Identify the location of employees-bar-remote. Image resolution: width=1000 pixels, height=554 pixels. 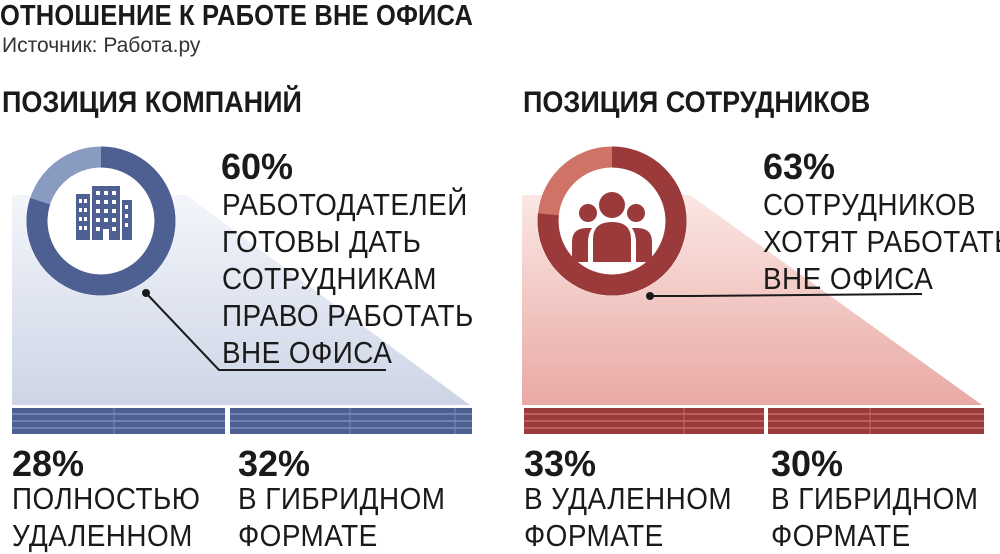
(644, 421).